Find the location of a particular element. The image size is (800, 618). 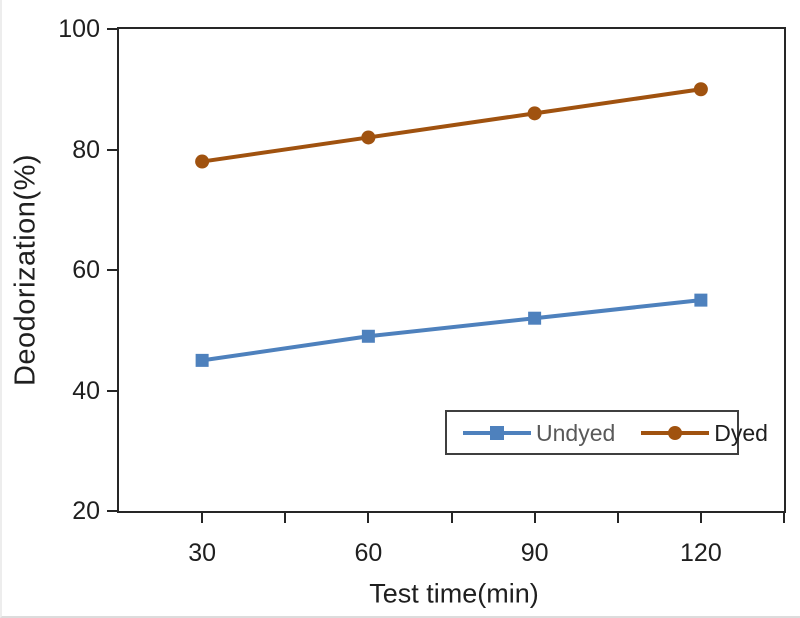

dyed-circle-marker-icon is located at coordinates (675, 432).